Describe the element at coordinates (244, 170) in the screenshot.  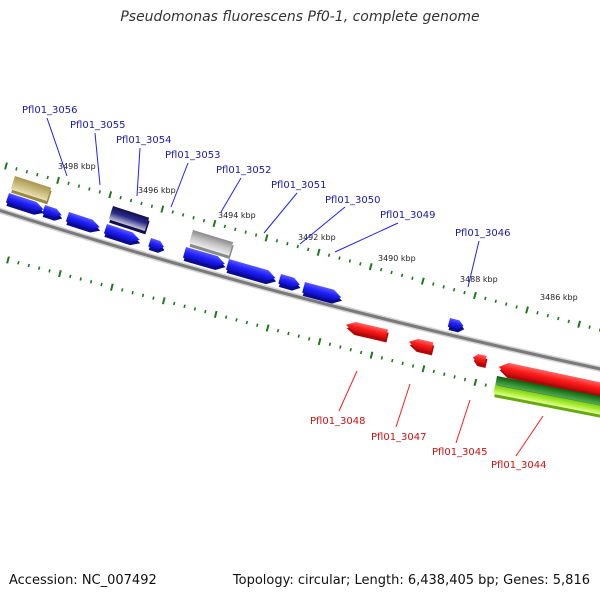
I see `forward-gene-label: Pfl01_3052` at that location.